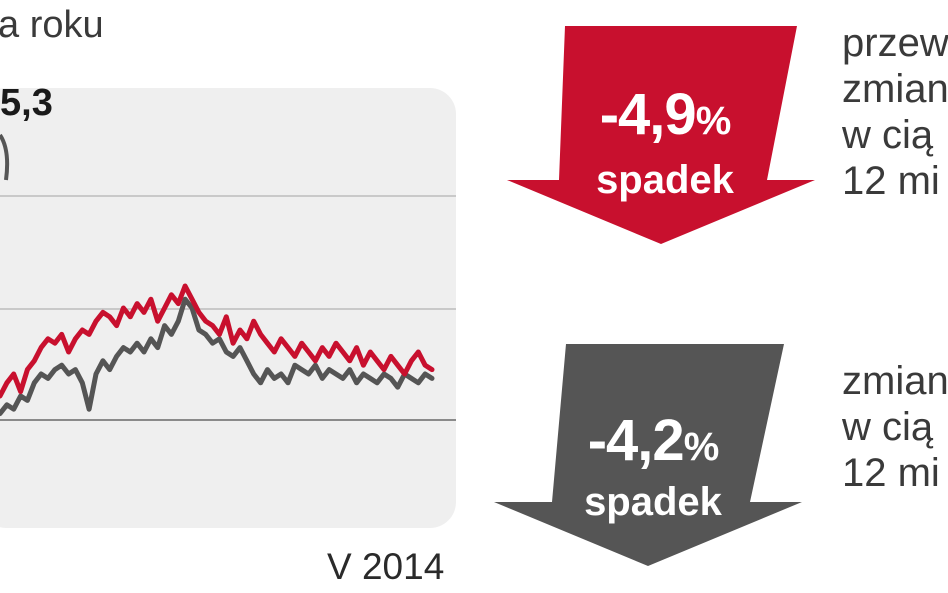  I want to click on chart-subtitle: a roku, so click(52, 25).